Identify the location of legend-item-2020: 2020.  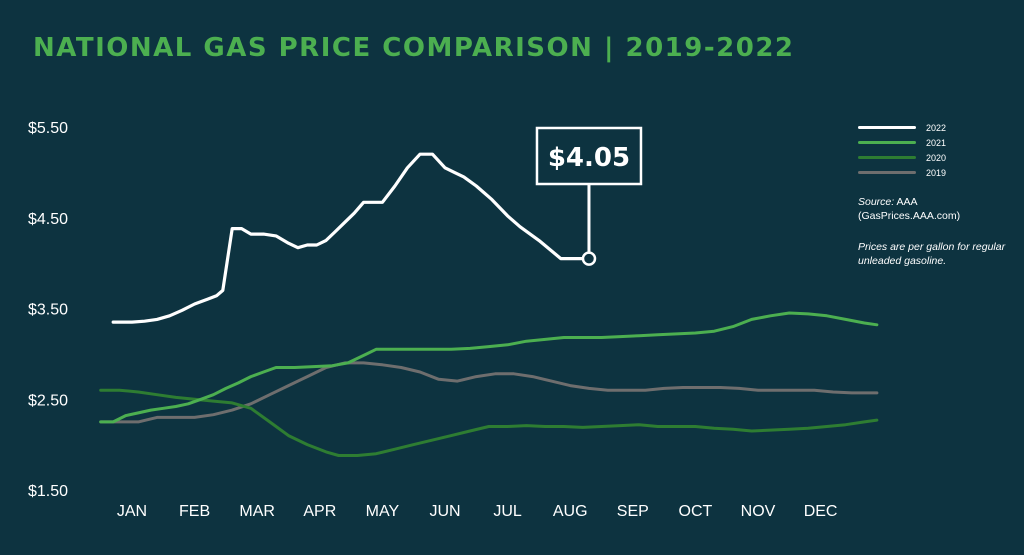
(938, 157).